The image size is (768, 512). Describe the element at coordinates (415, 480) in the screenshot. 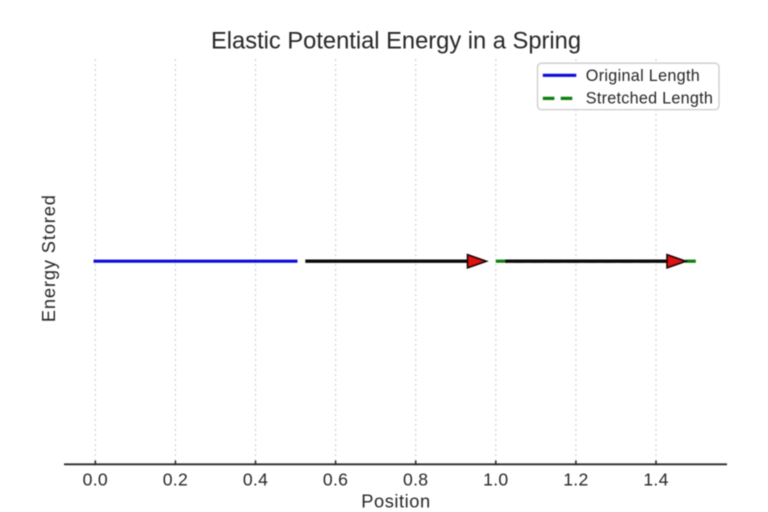

I see `svg-text: 0.8` at that location.